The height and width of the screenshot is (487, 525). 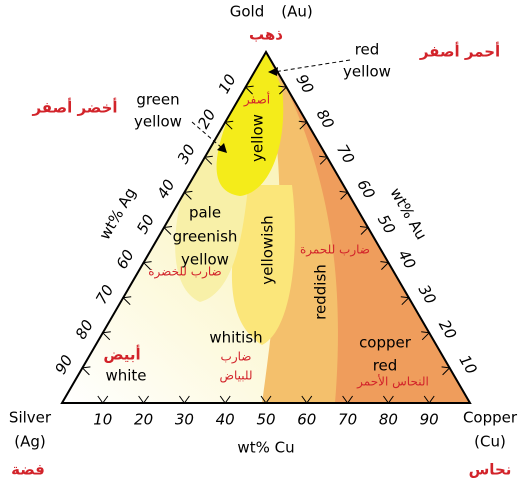 I want to click on region-arabic: النحاس الأحمر, so click(x=392, y=382).